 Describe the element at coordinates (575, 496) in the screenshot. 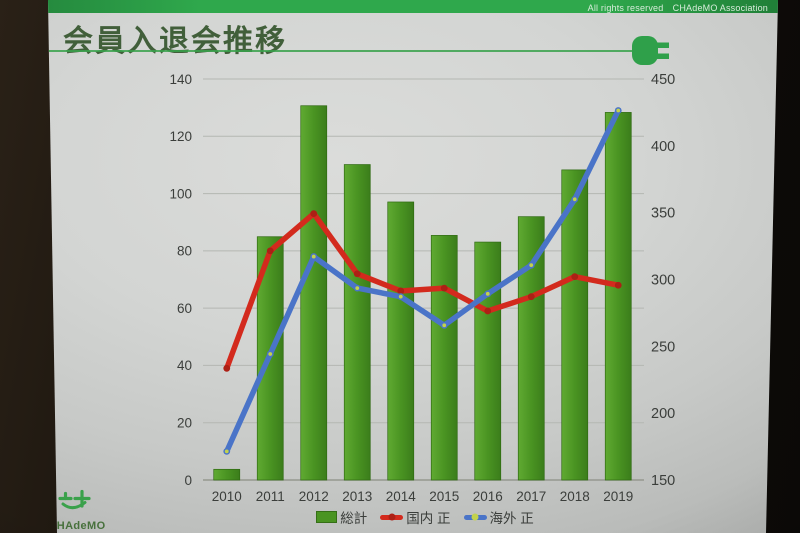

I see `svg-text: 2018` at that location.